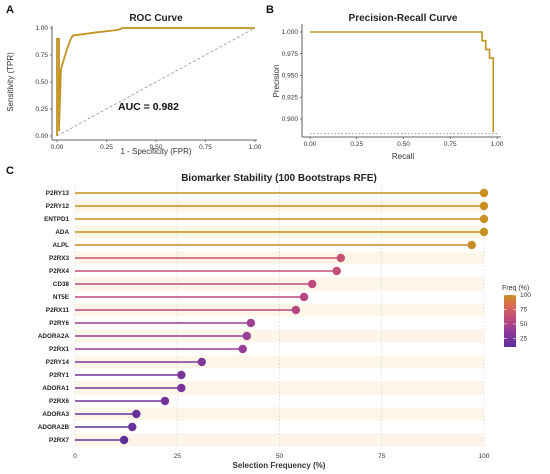 This screenshot has height=474, width=550. What do you see at coordinates (524, 324) in the screenshot?
I see `legend-tick-label: 50` at bounding box center [524, 324].